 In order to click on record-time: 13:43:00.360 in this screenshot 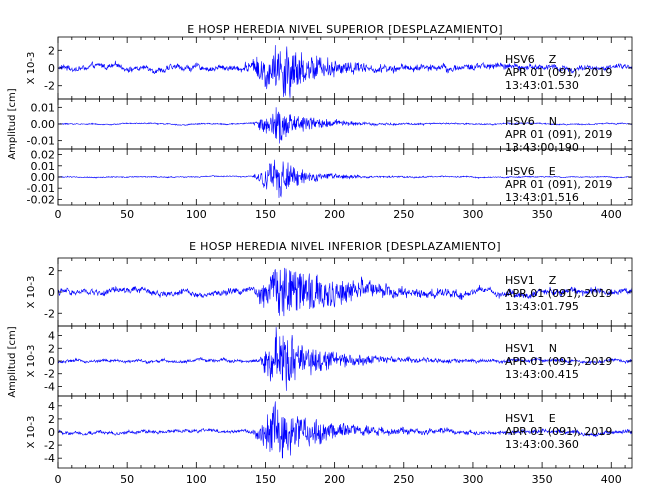, I will do `click(542, 444)`.